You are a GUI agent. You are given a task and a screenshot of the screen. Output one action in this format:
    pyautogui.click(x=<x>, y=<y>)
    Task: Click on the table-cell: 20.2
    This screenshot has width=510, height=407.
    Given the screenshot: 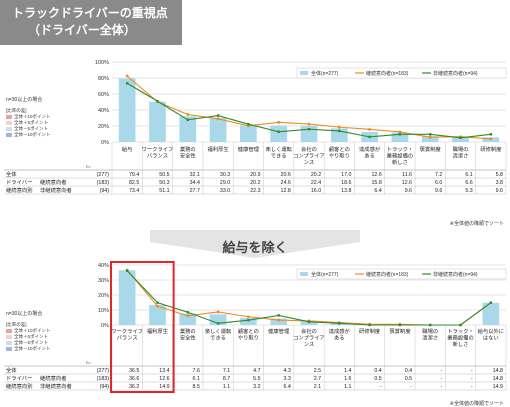 What is the action you would take?
    pyautogui.click(x=316, y=175)
    